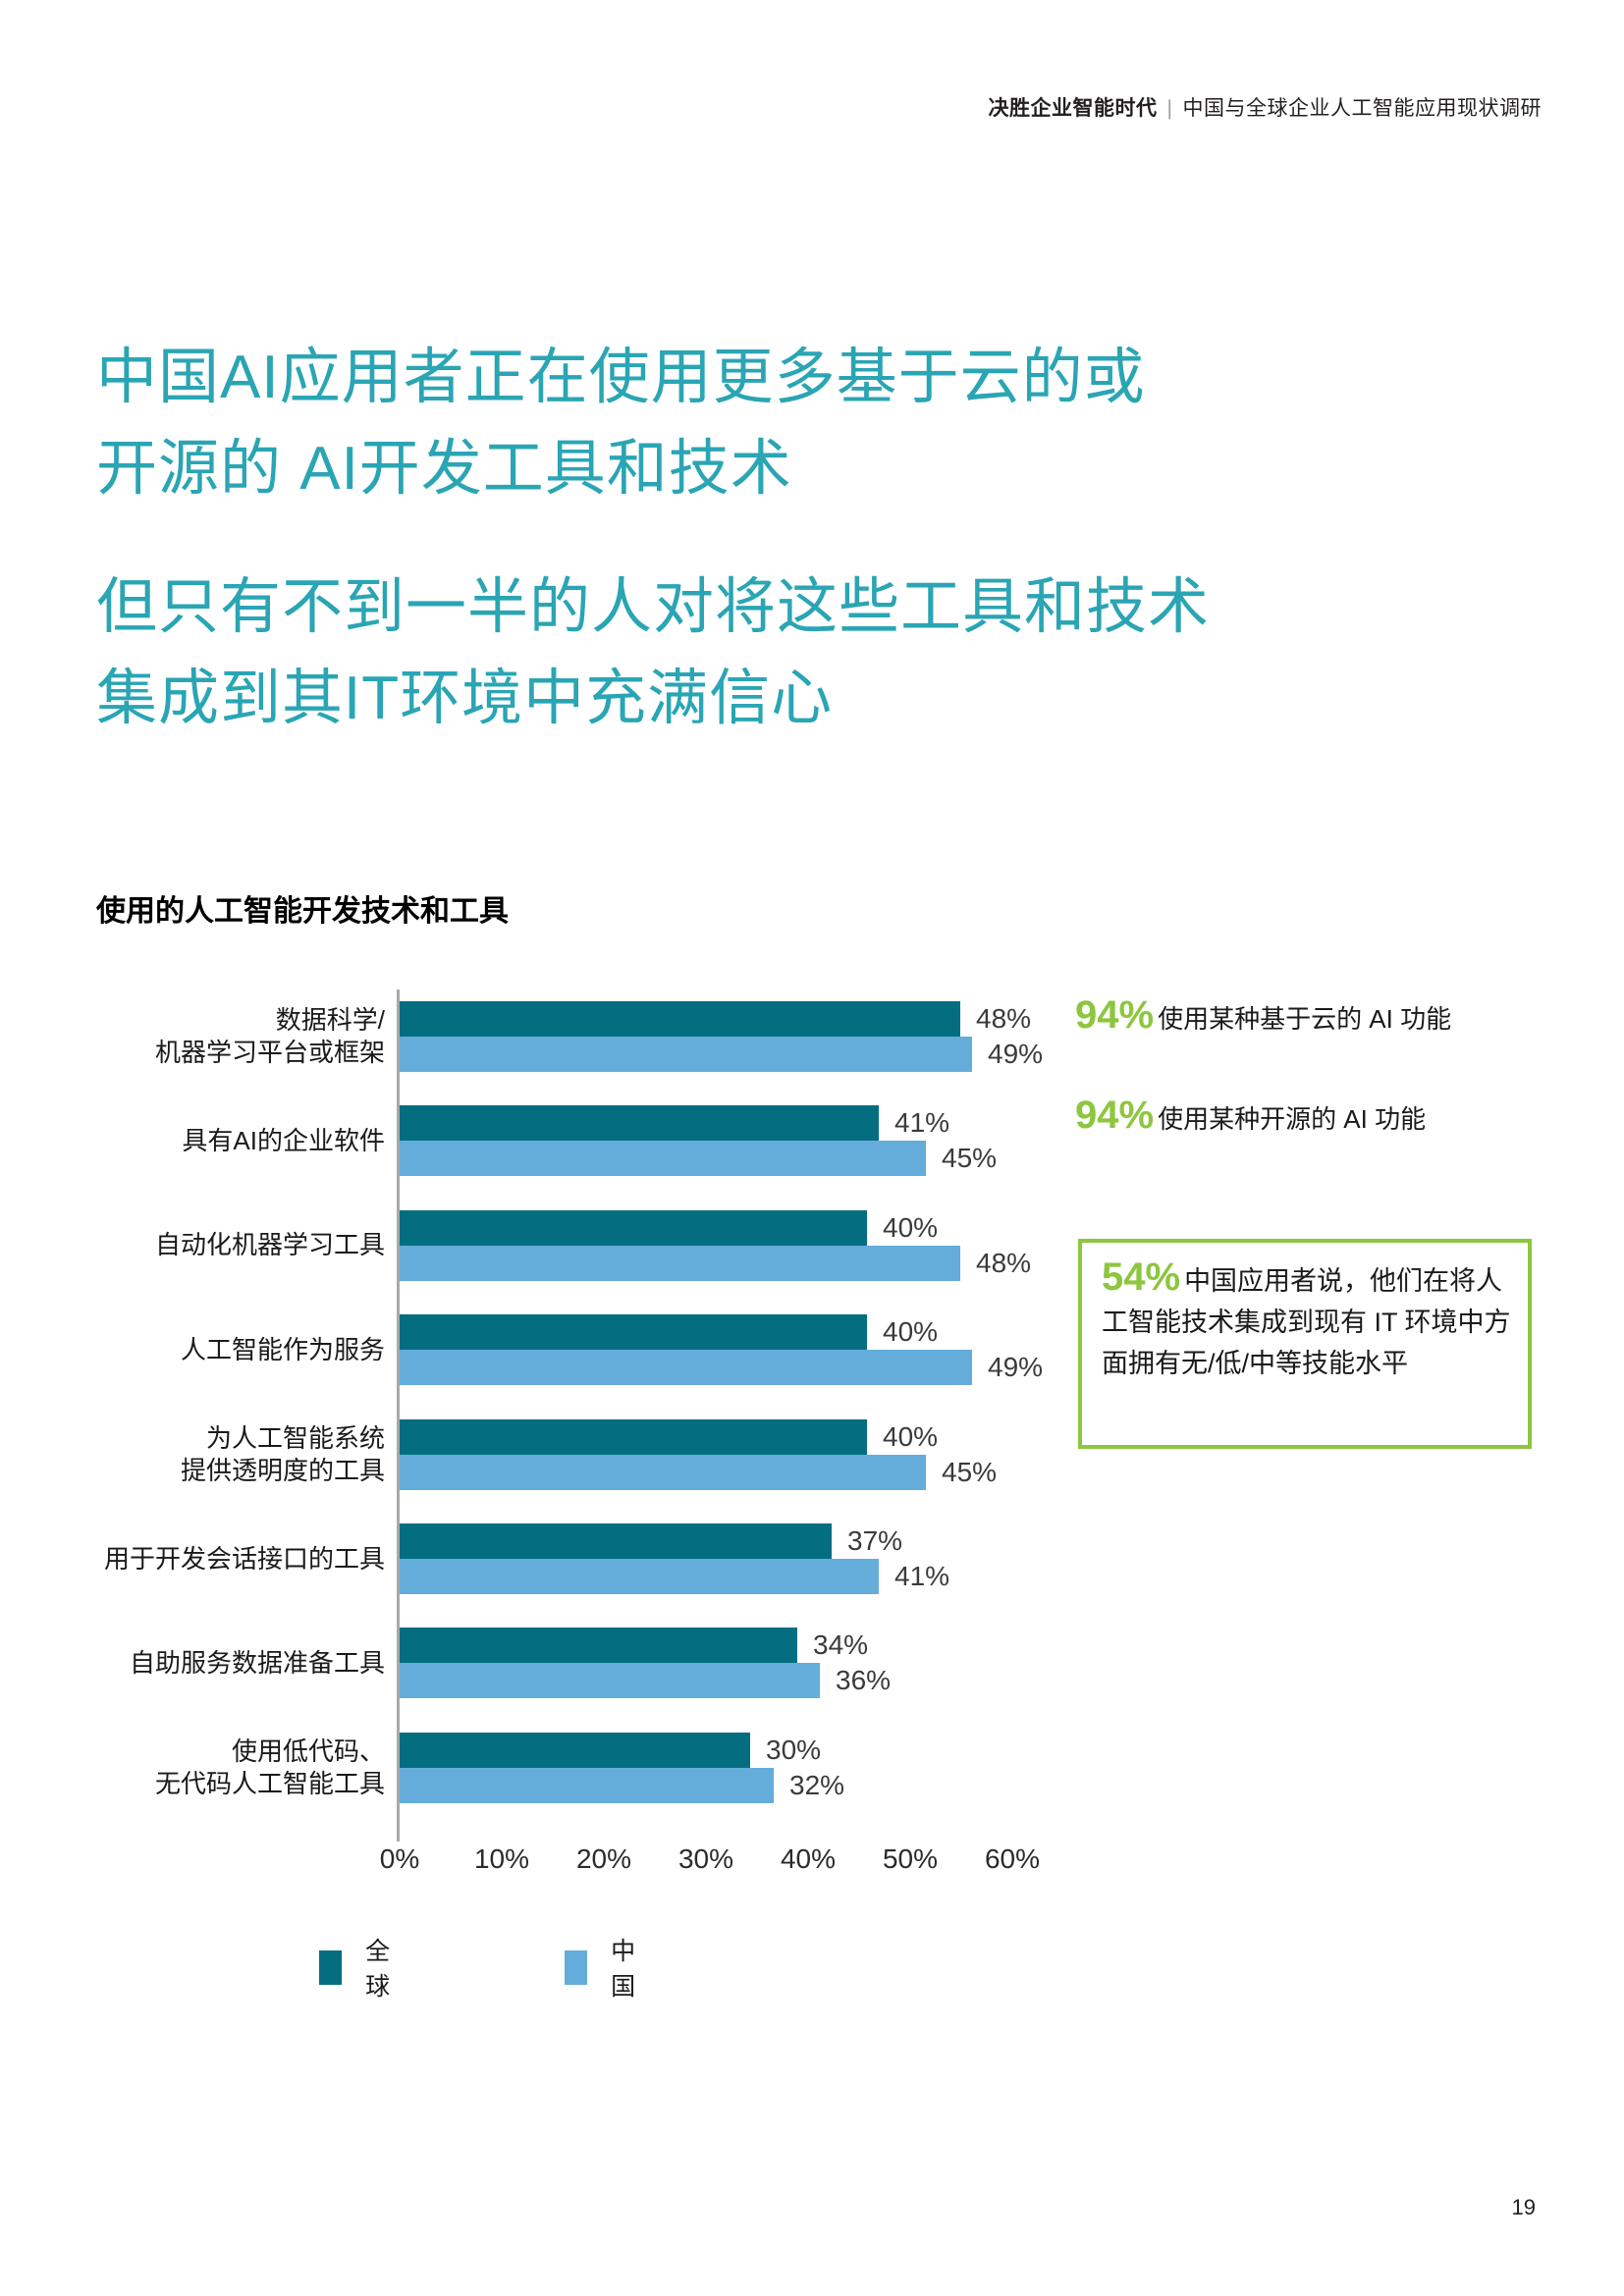 Image resolution: width=1624 pixels, height=2296 pixels. I want to click on value-label: 32%, so click(817, 1785).